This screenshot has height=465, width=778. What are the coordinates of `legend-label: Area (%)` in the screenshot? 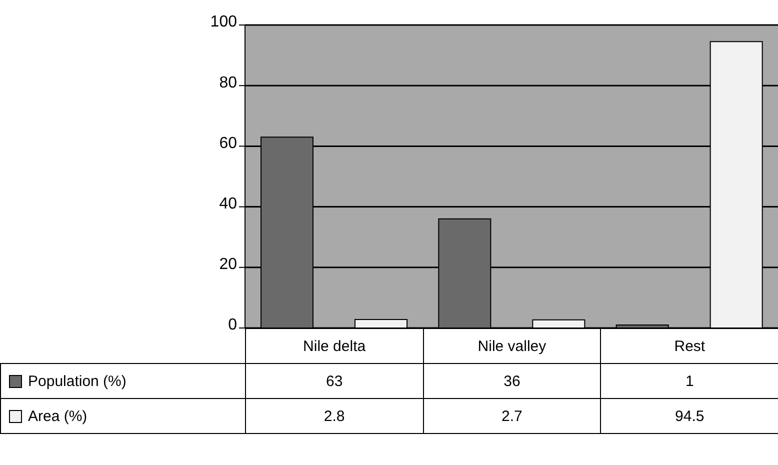 It's located at (123, 416).